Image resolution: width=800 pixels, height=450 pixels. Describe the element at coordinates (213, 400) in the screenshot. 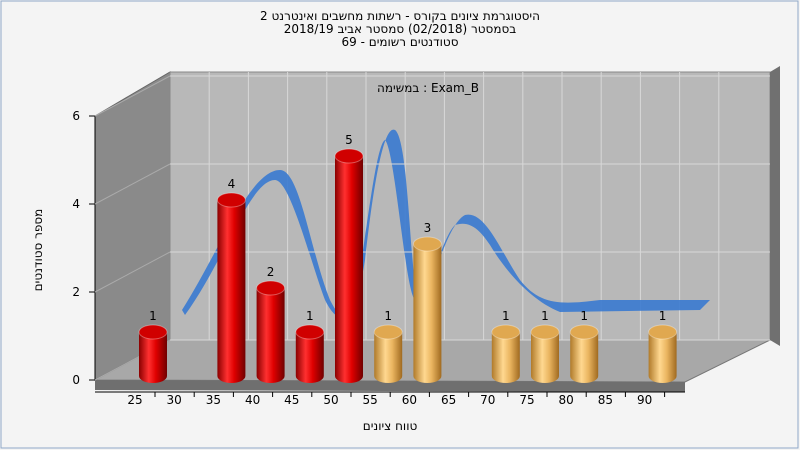

I see `x-tick-label: 35` at that location.